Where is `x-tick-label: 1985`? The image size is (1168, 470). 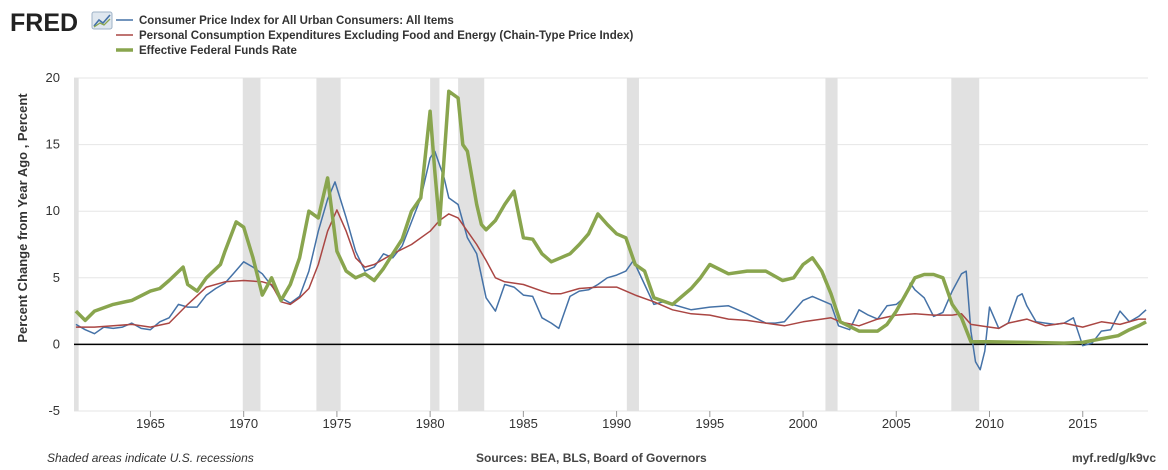 x-tick-label: 1985 is located at coordinates (523, 423).